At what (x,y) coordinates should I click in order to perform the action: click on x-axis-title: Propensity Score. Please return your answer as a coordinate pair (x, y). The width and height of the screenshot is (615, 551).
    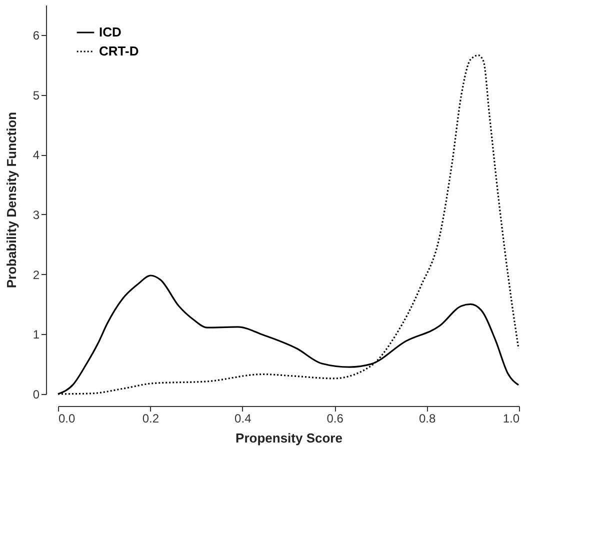
    Looking at the image, I should click on (289, 438).